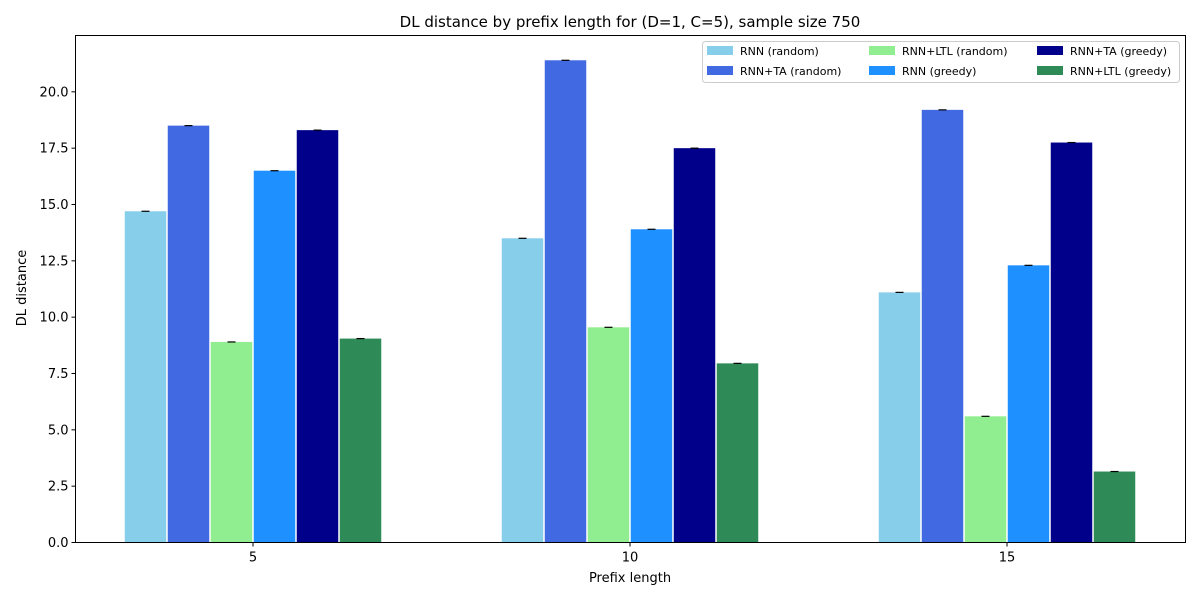 This screenshot has width=1200, height=600. I want to click on bar-series4-cat0, so click(317, 336).